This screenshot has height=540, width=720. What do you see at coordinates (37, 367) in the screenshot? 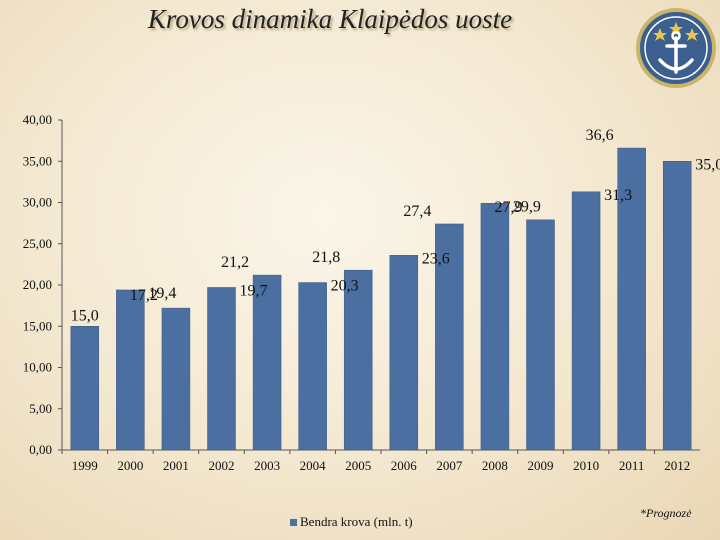
I see `y-tick-label: 10,00` at bounding box center [37, 367].